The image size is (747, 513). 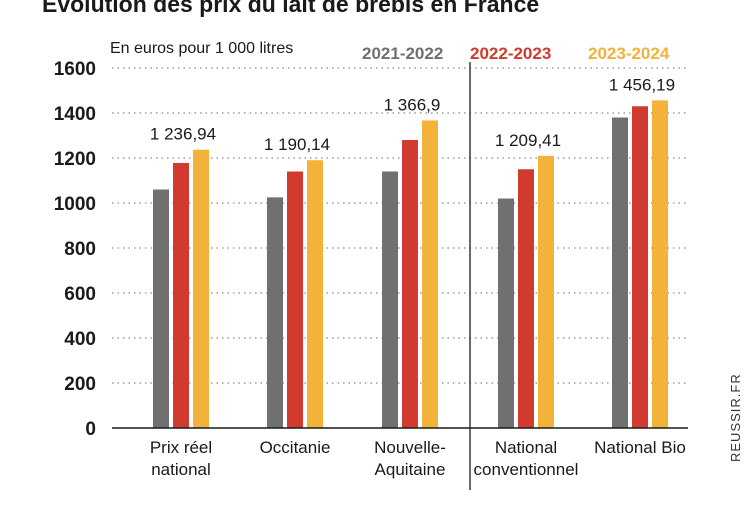 What do you see at coordinates (629, 53) in the screenshot?
I see `legend-item: 2023-2024` at bounding box center [629, 53].